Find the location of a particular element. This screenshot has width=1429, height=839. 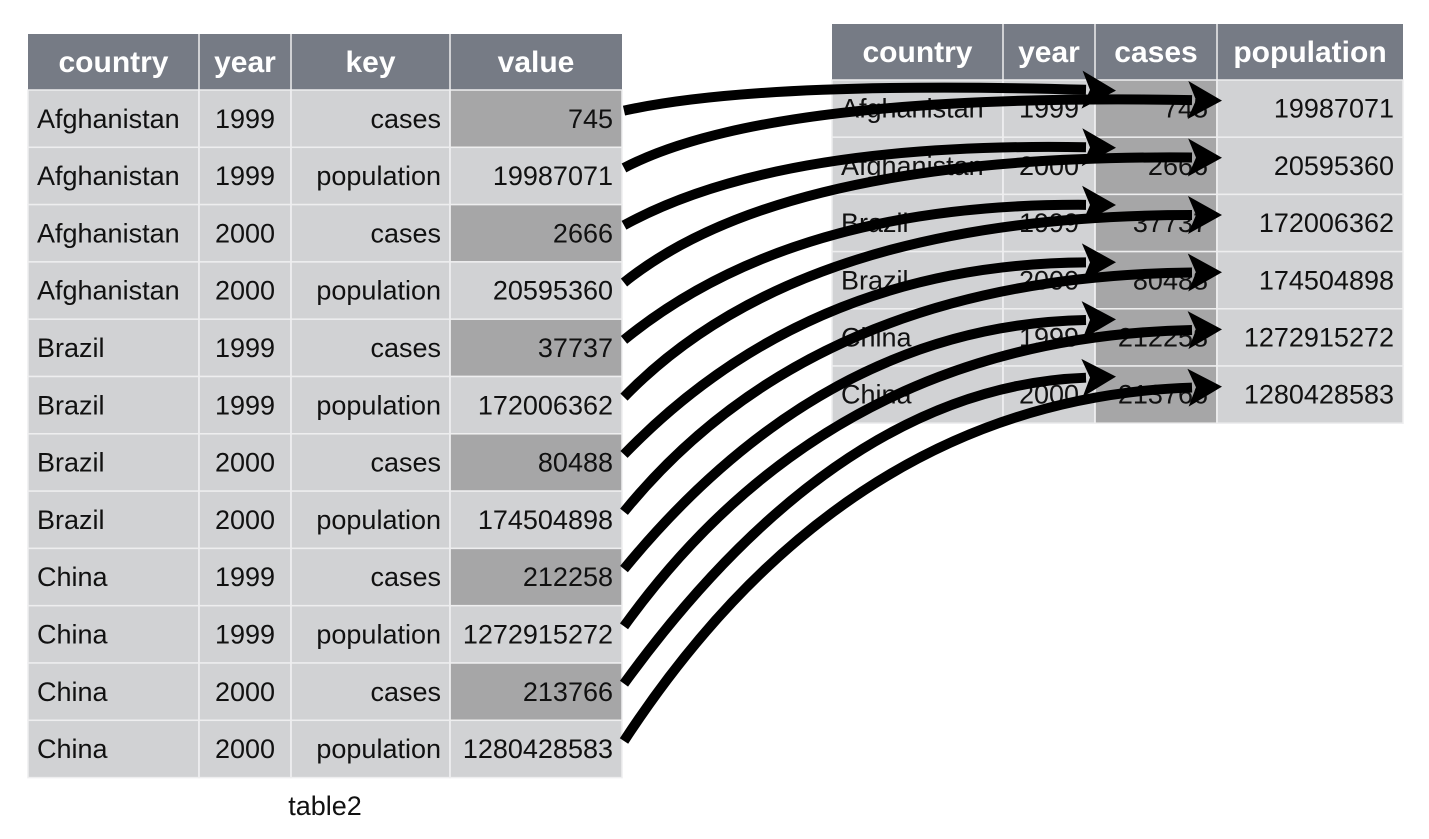

cell-text: 1280428583 is located at coordinates (538, 749).